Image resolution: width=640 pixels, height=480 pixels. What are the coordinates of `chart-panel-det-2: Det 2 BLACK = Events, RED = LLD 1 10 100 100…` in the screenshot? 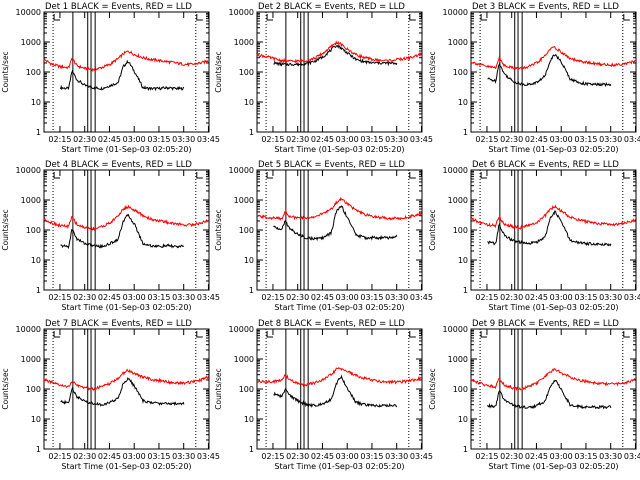 It's located at (323, 78).